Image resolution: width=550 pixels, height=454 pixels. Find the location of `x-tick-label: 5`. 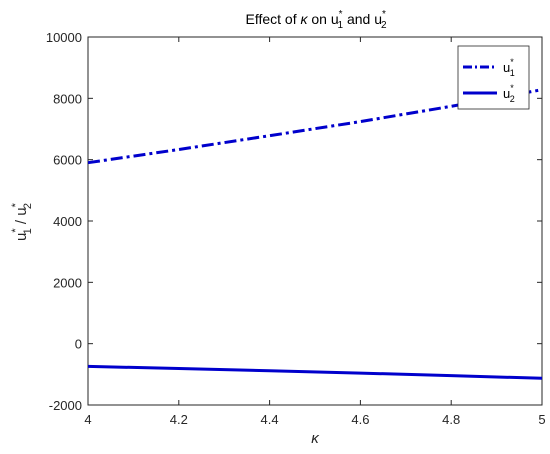

x-tick-label: 5 is located at coordinates (541, 419).